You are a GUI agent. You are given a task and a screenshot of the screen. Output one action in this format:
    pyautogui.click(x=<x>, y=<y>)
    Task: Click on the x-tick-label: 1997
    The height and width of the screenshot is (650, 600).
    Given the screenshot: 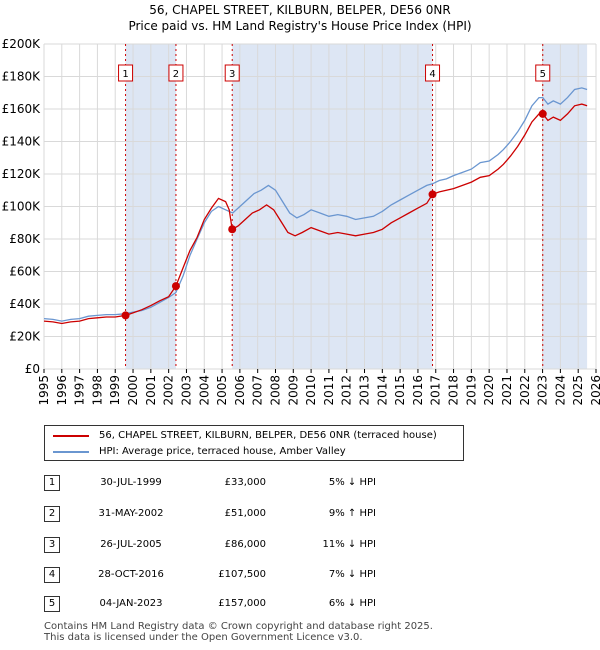 What is the action you would take?
    pyautogui.click(x=80, y=390)
    